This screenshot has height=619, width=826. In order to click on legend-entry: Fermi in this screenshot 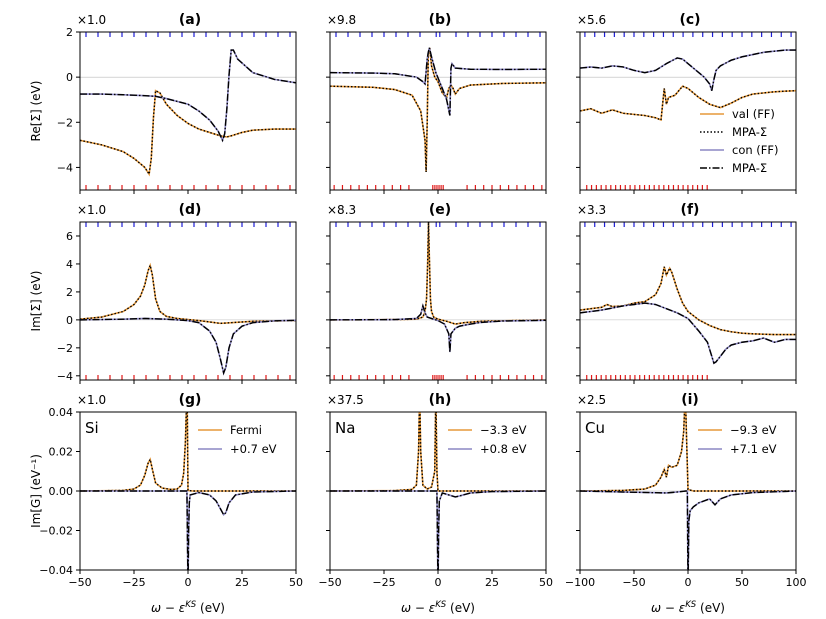, I will do `click(246, 430)`.